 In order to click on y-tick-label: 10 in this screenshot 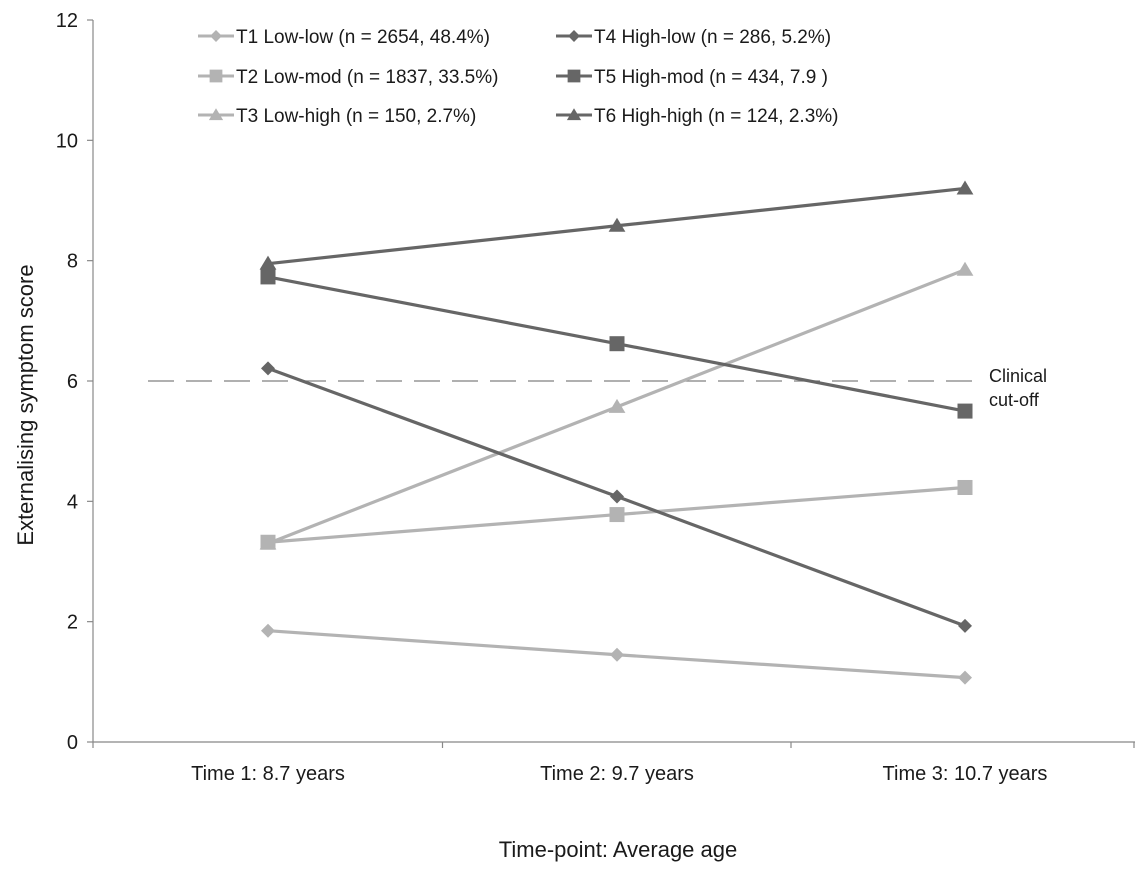, I will do `click(67, 141)`.